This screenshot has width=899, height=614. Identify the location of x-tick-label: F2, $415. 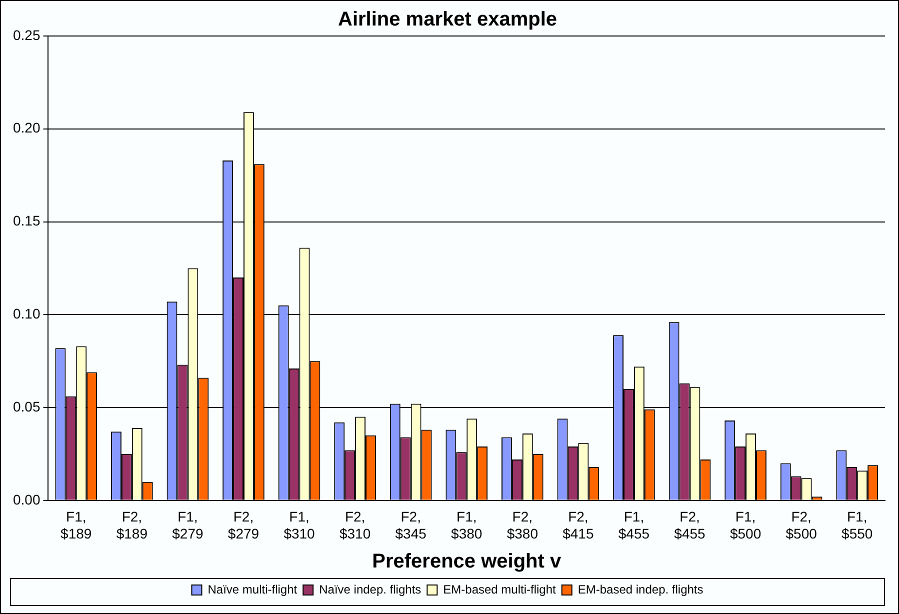
(578, 525).